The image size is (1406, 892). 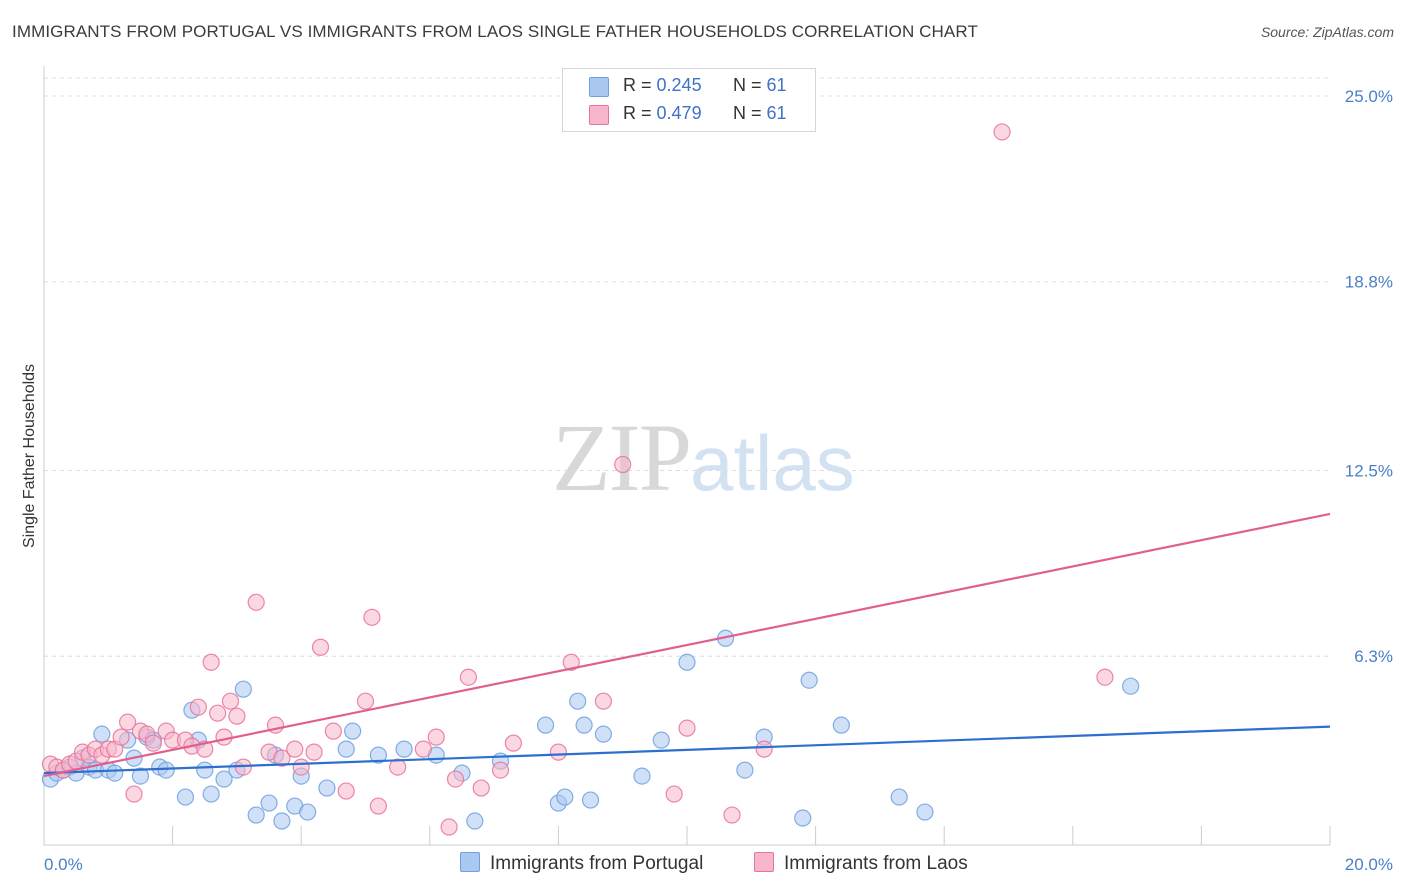 What do you see at coordinates (689, 100) in the screenshot?
I see `correlation-legend: R = 0.245 N = 61 R = 0.479 N = 61` at bounding box center [689, 100].